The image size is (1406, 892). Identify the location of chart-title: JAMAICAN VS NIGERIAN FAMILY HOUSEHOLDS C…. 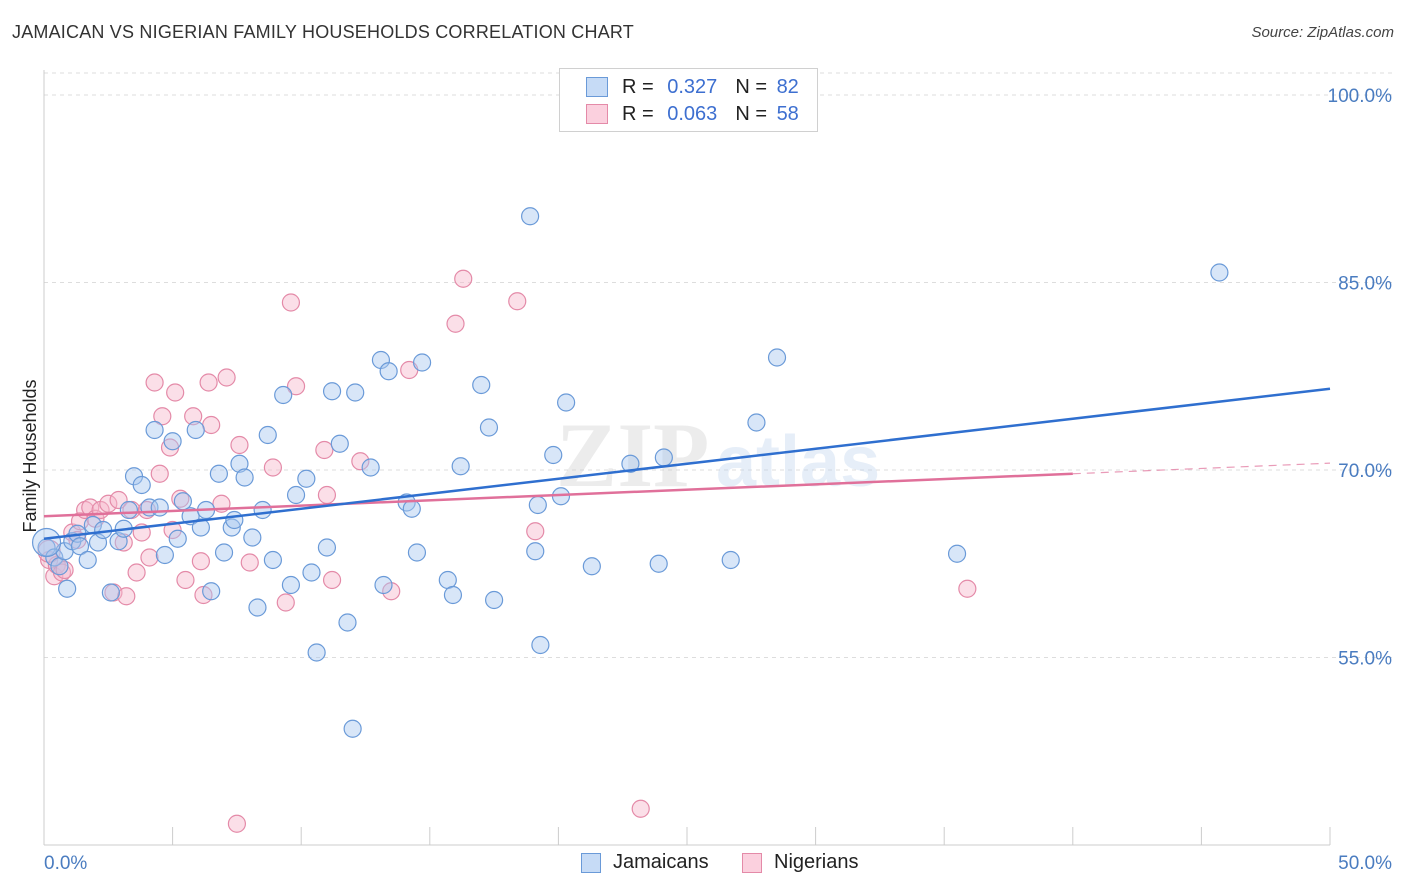
(323, 32).